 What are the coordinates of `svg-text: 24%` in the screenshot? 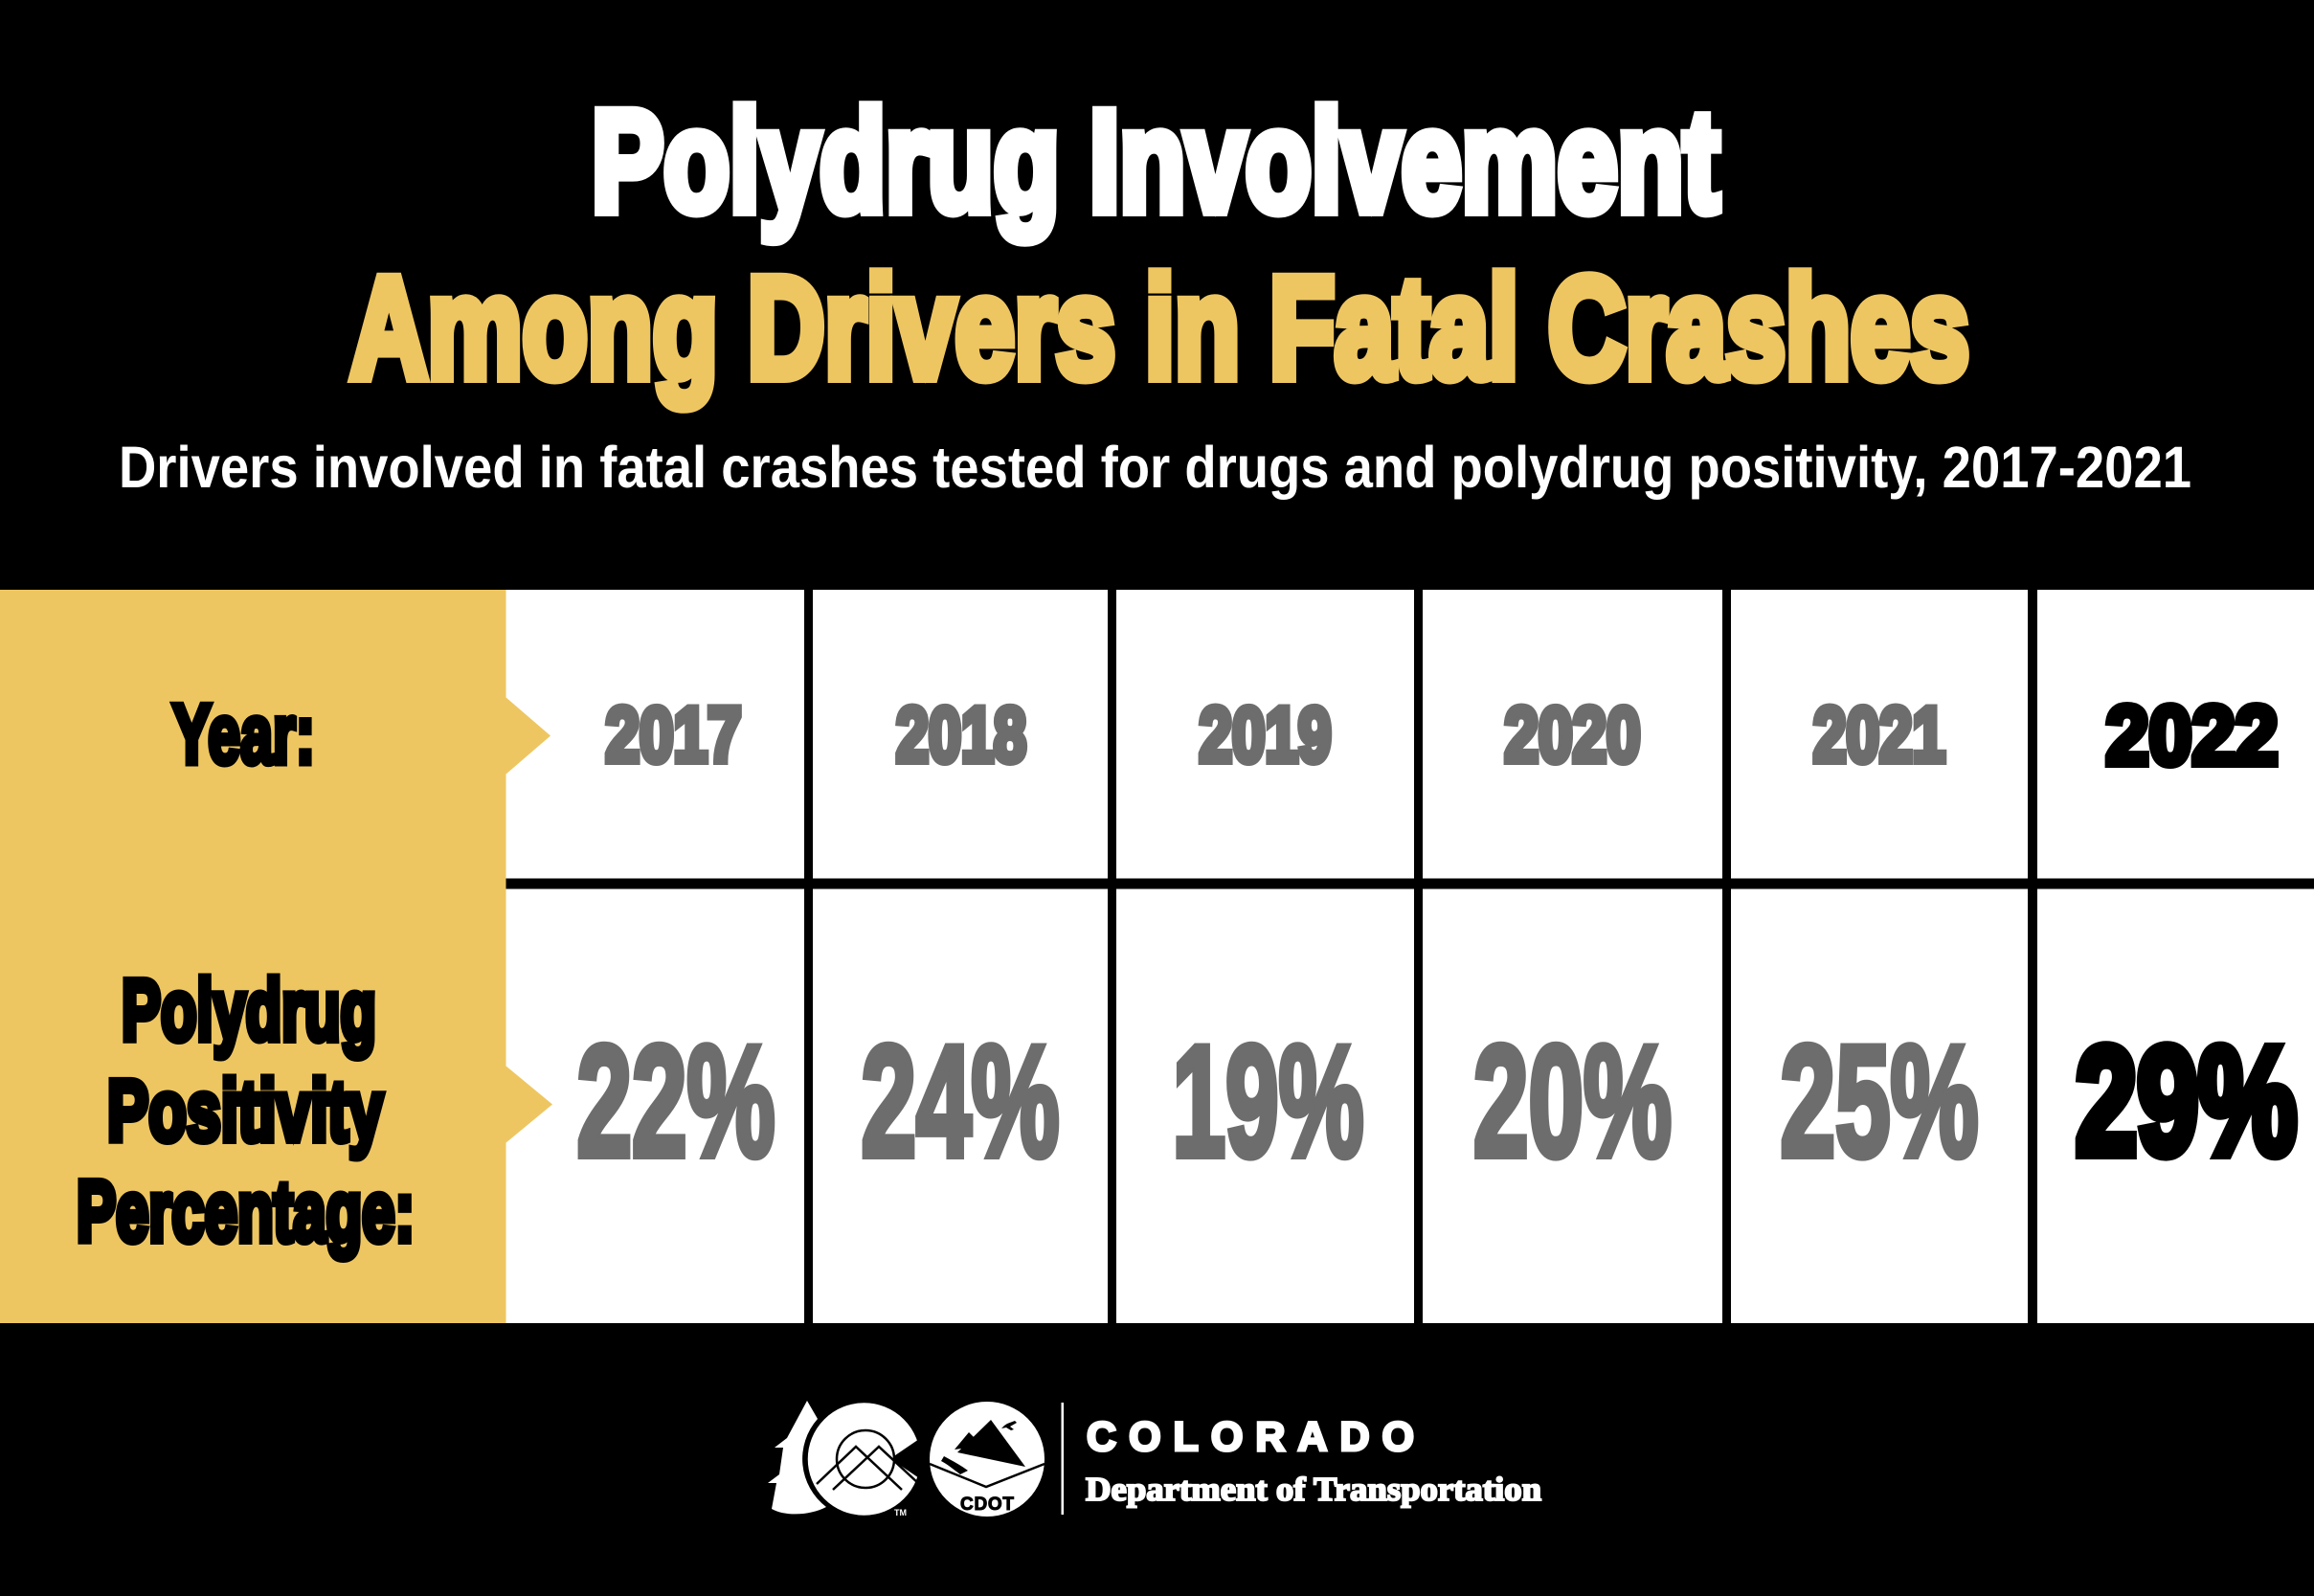 It's located at (961, 1101).